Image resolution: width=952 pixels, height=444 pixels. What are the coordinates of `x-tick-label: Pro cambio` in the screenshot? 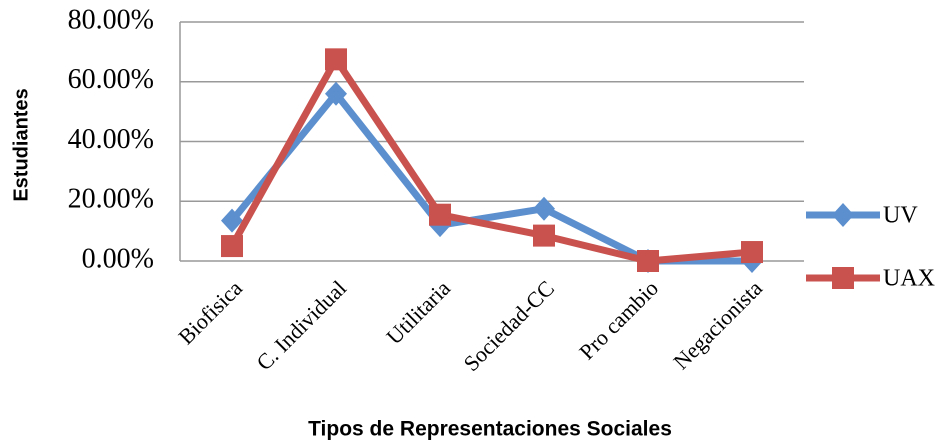 It's located at (618, 319).